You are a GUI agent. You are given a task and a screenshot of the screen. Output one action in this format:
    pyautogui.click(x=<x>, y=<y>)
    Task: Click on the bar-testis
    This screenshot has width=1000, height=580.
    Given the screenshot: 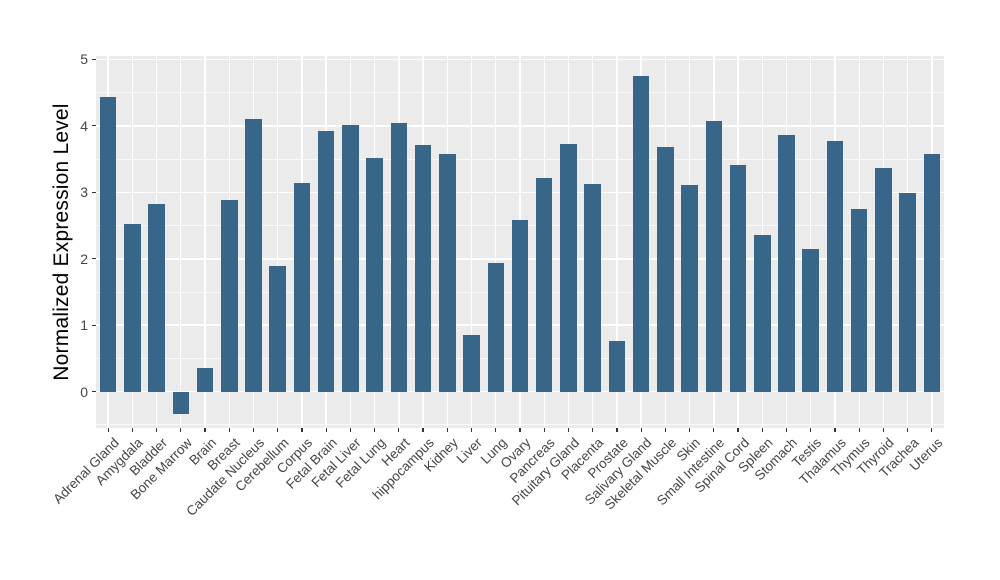 What is the action you would take?
    pyautogui.click(x=810, y=320)
    